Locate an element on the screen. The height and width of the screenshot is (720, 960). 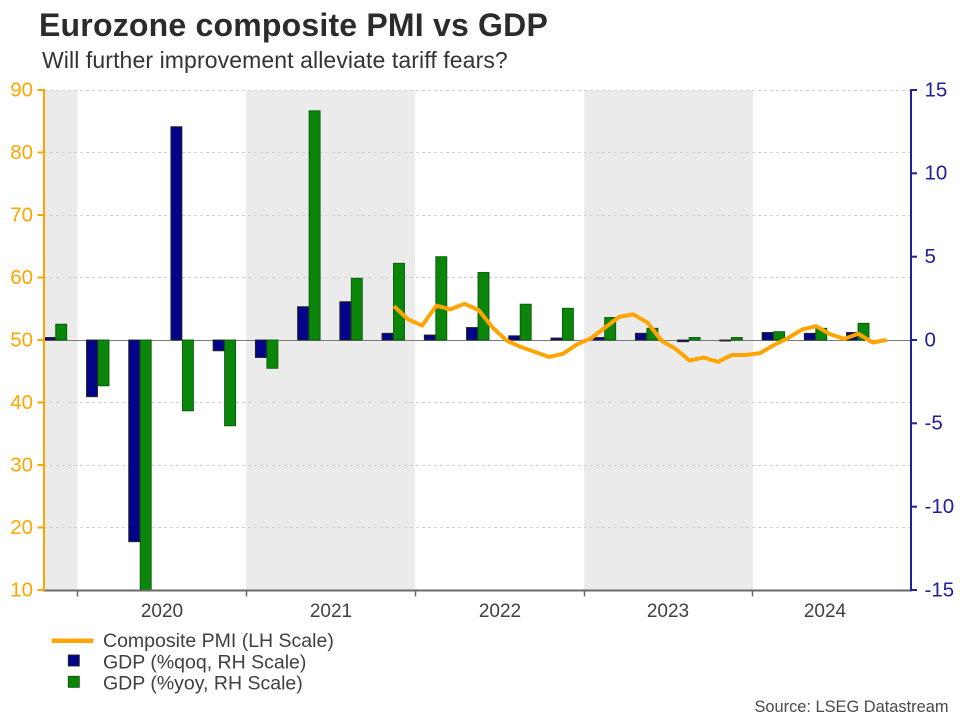
svg-text: 70 is located at coordinates (21, 214).